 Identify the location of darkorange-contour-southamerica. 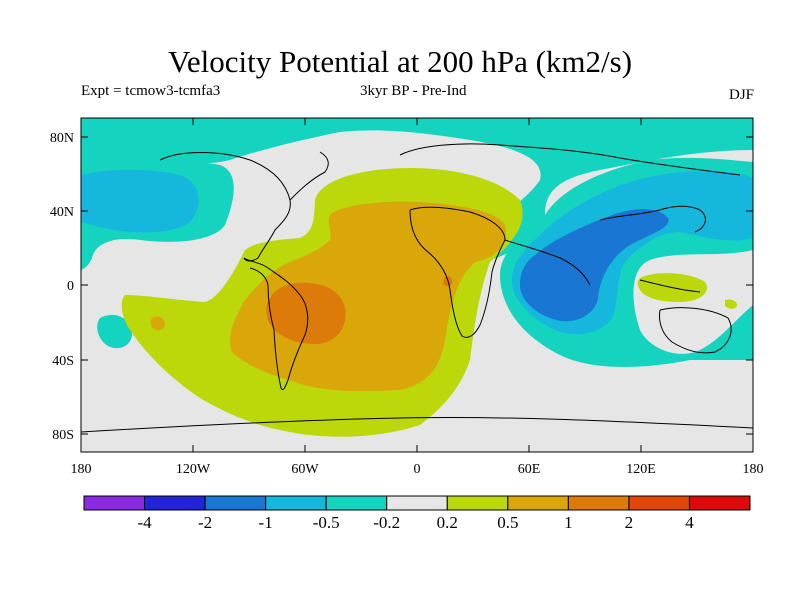
(306, 313).